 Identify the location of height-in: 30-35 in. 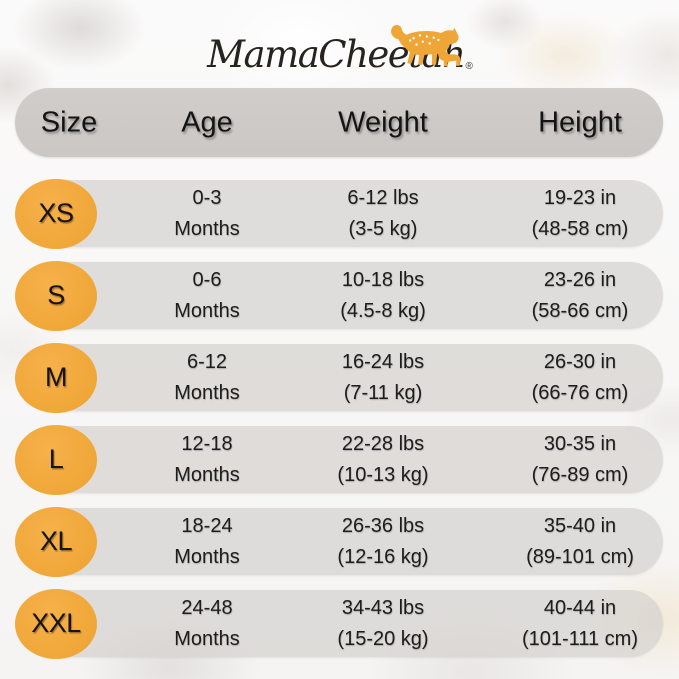
(580, 443).